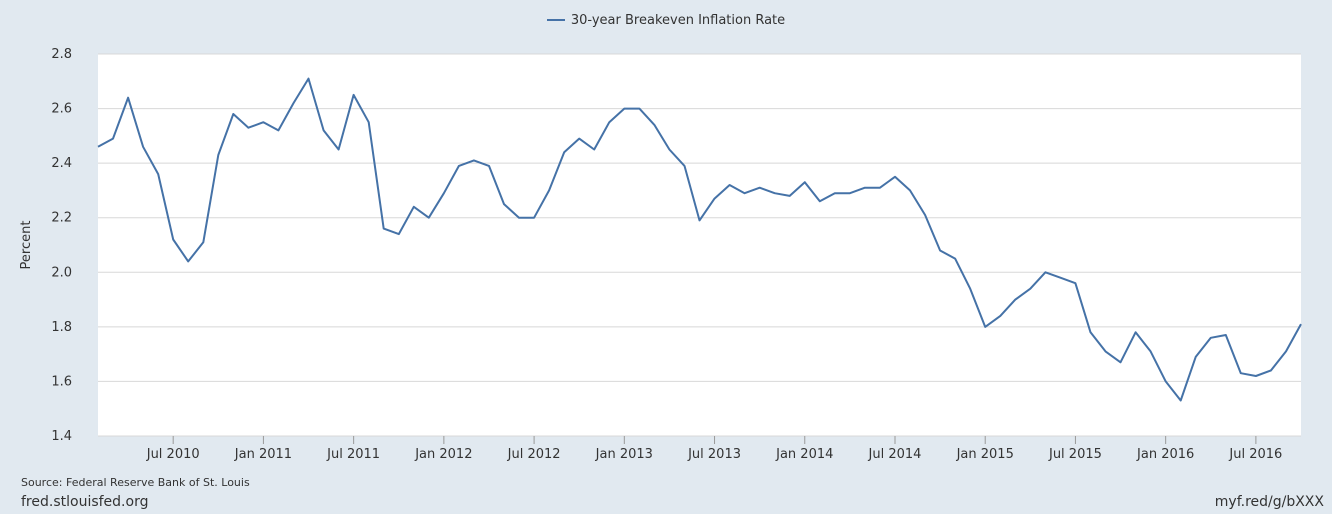 The image size is (1332, 514). Describe the element at coordinates (61, 436) in the screenshot. I see `y-tick-label: 1.4` at that location.